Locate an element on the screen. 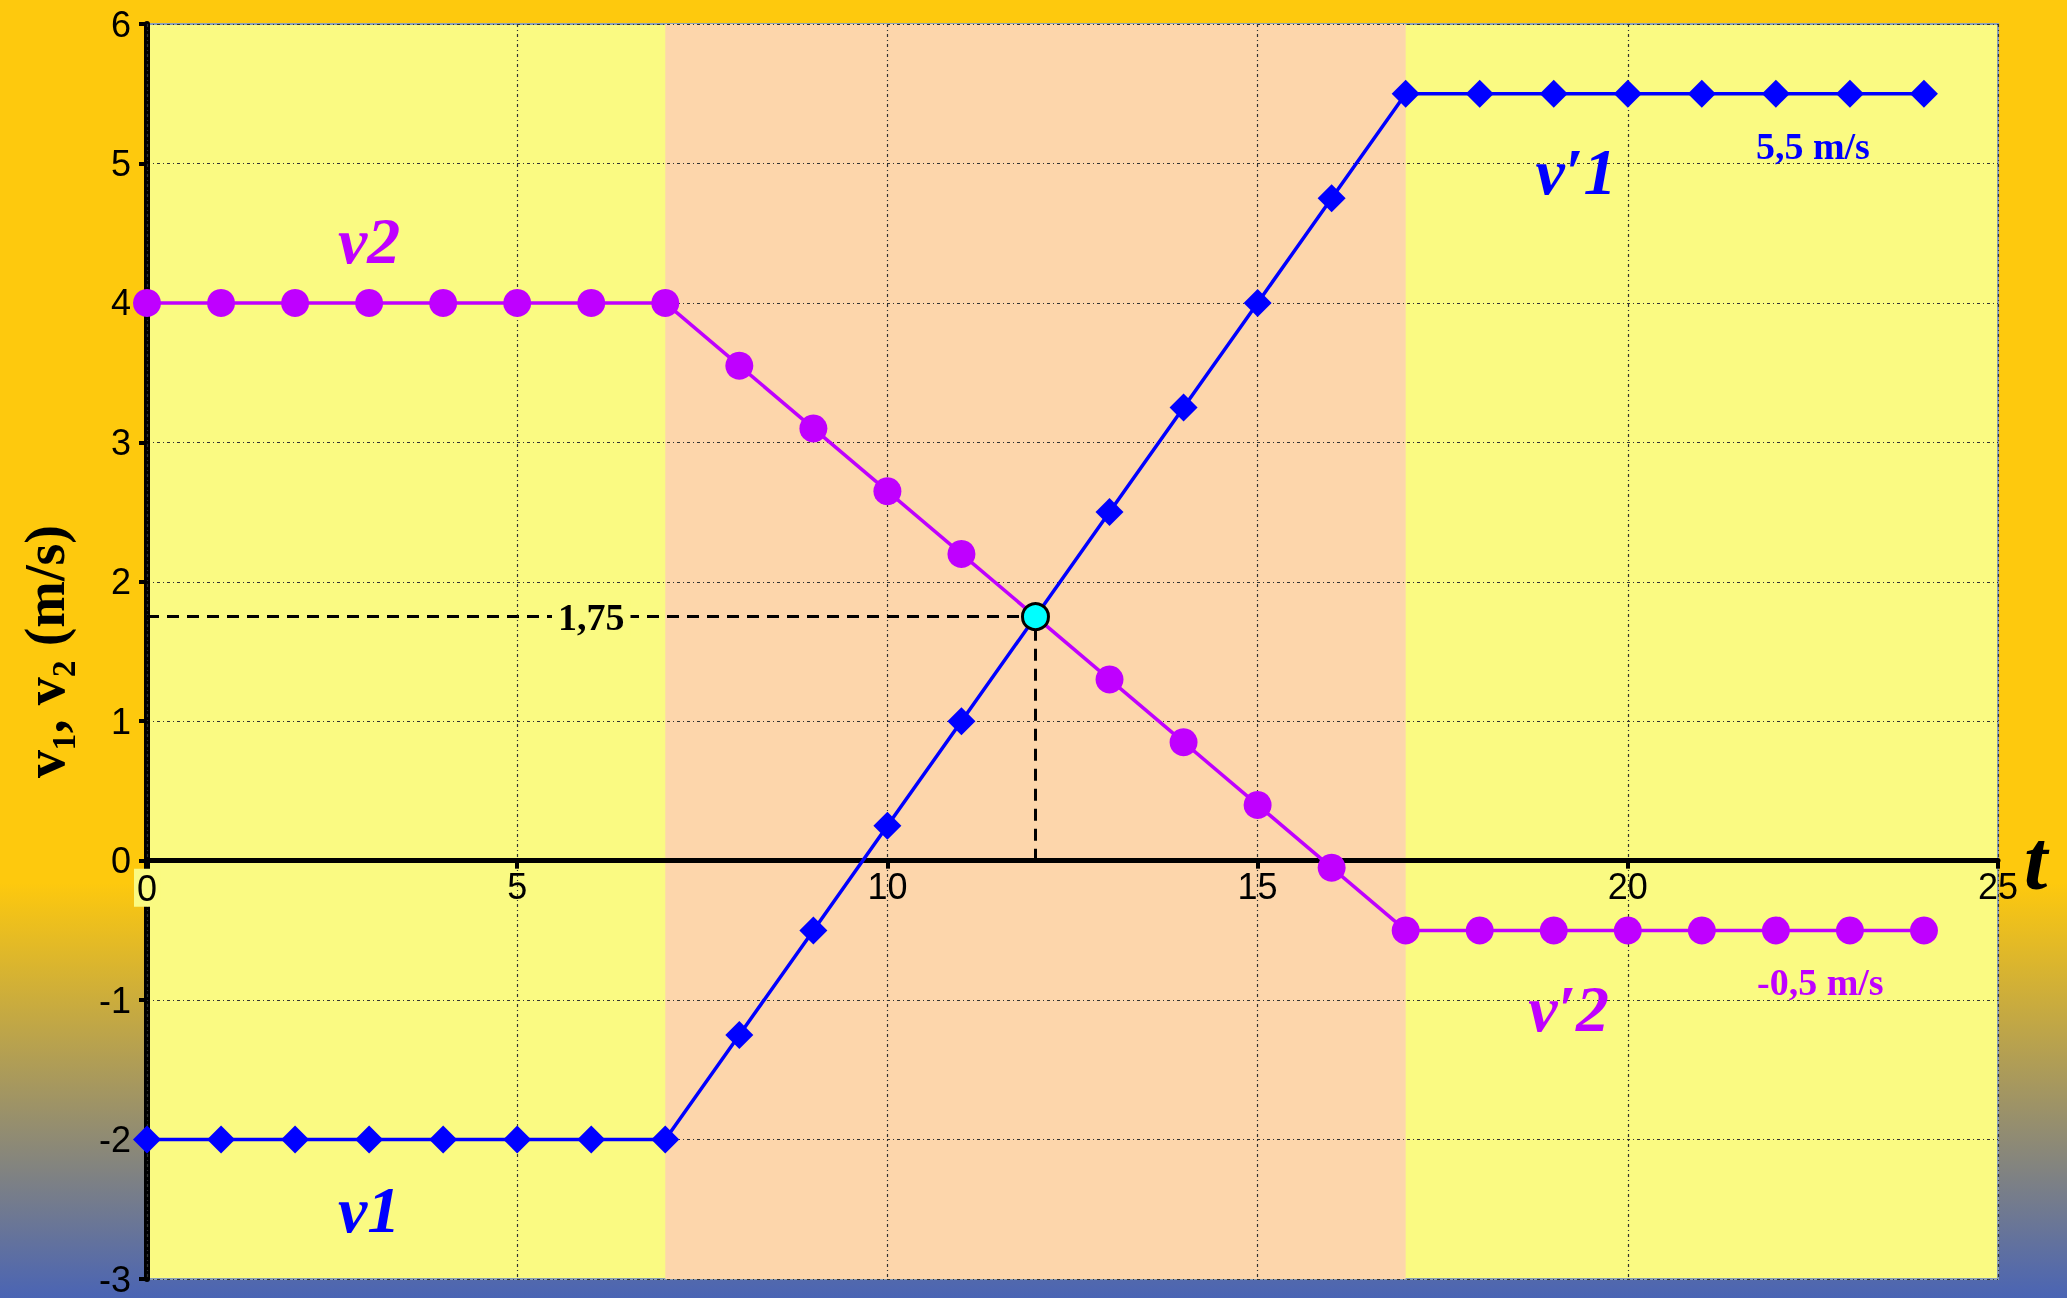 The image size is (2067, 1298). y-tick-label: 0 is located at coordinates (120, 861).